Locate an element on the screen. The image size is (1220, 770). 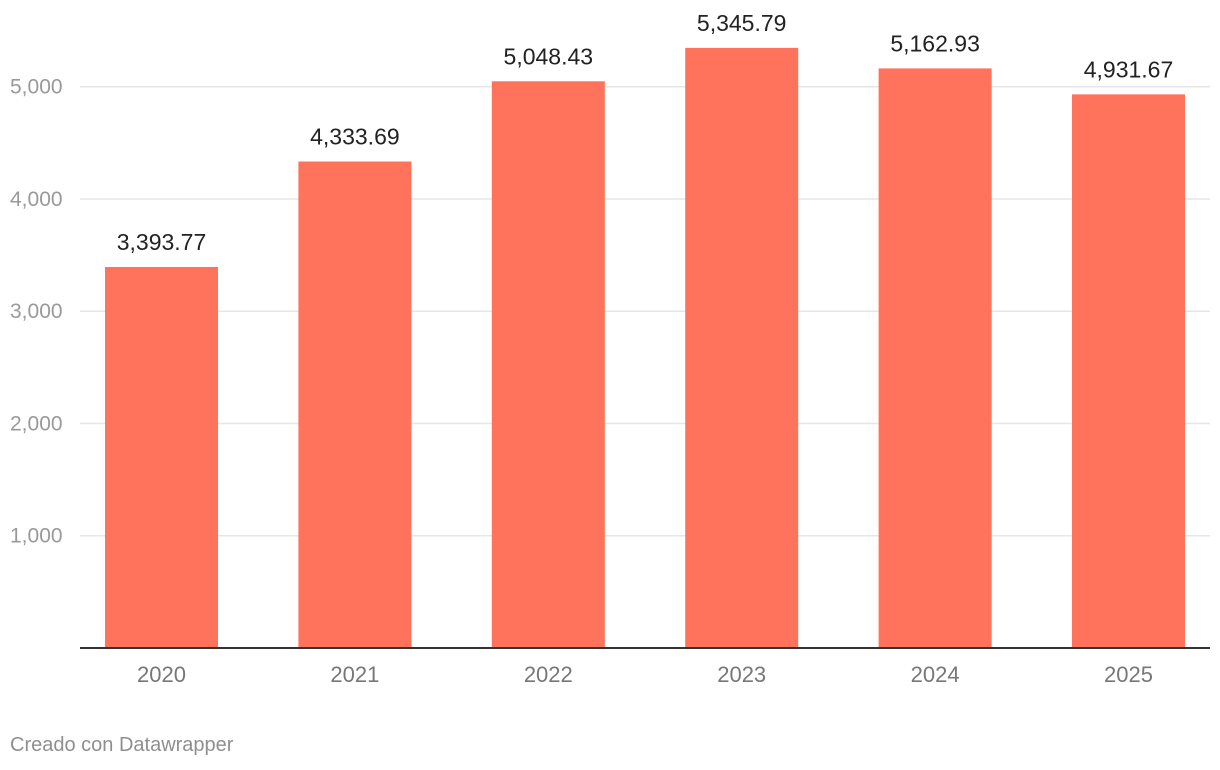
bar-2022 is located at coordinates (548, 364).